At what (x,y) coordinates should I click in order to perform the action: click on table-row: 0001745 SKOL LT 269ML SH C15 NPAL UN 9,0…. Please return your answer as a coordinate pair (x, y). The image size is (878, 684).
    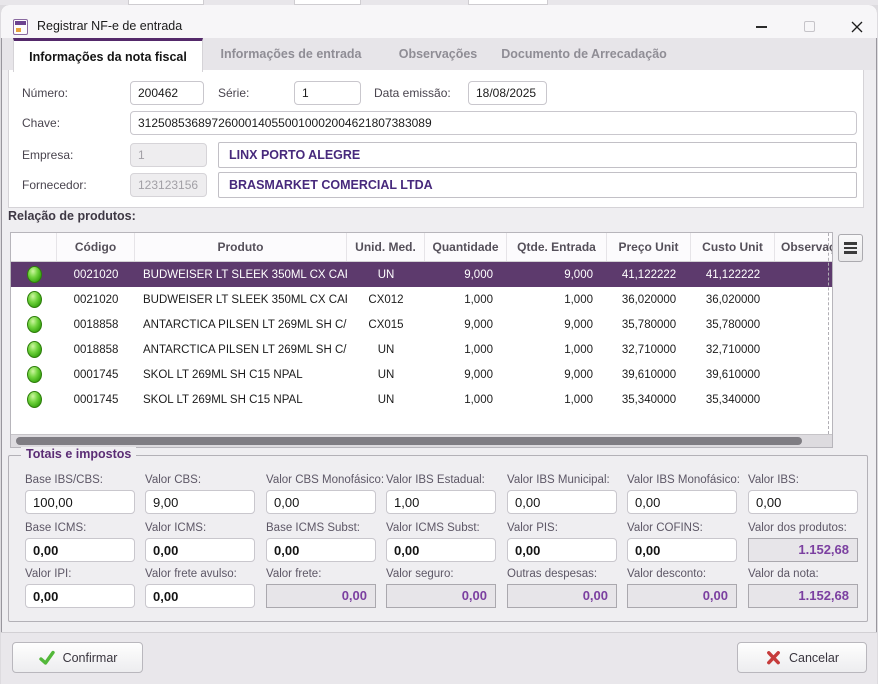
    Looking at the image, I should click on (421, 374).